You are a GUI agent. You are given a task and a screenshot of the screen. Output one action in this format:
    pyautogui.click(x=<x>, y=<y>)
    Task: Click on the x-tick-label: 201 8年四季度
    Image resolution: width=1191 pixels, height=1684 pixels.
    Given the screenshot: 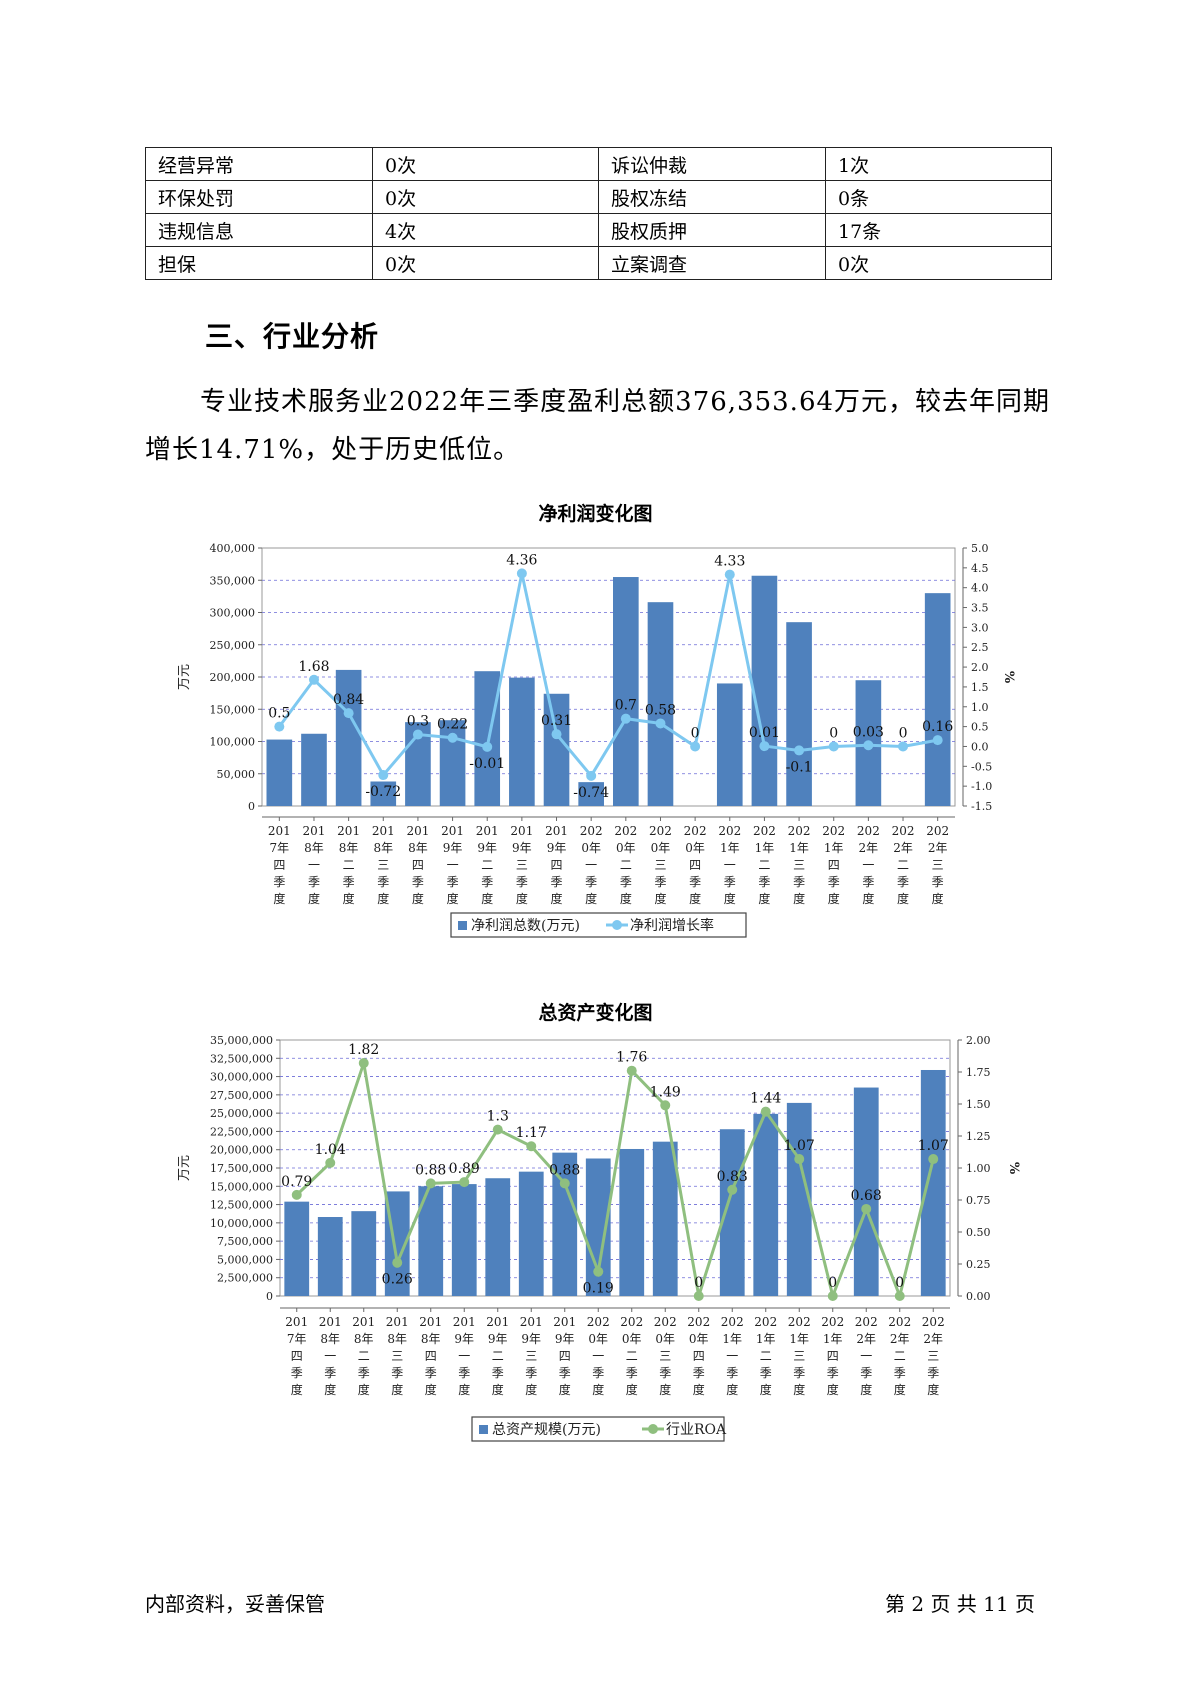 What is the action you would take?
    pyautogui.click(x=430, y=1356)
    